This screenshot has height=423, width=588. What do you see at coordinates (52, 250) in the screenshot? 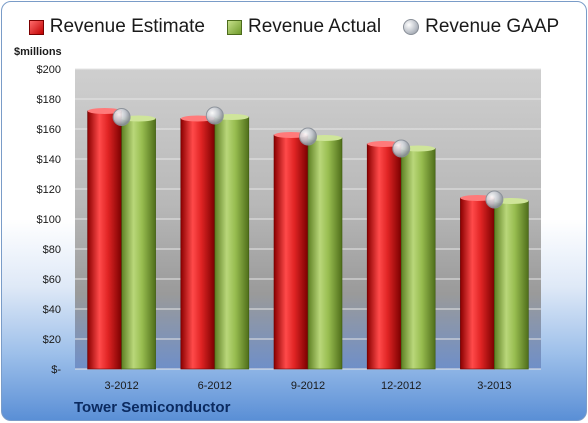
I see `y-tick-label: $80` at bounding box center [52, 250].